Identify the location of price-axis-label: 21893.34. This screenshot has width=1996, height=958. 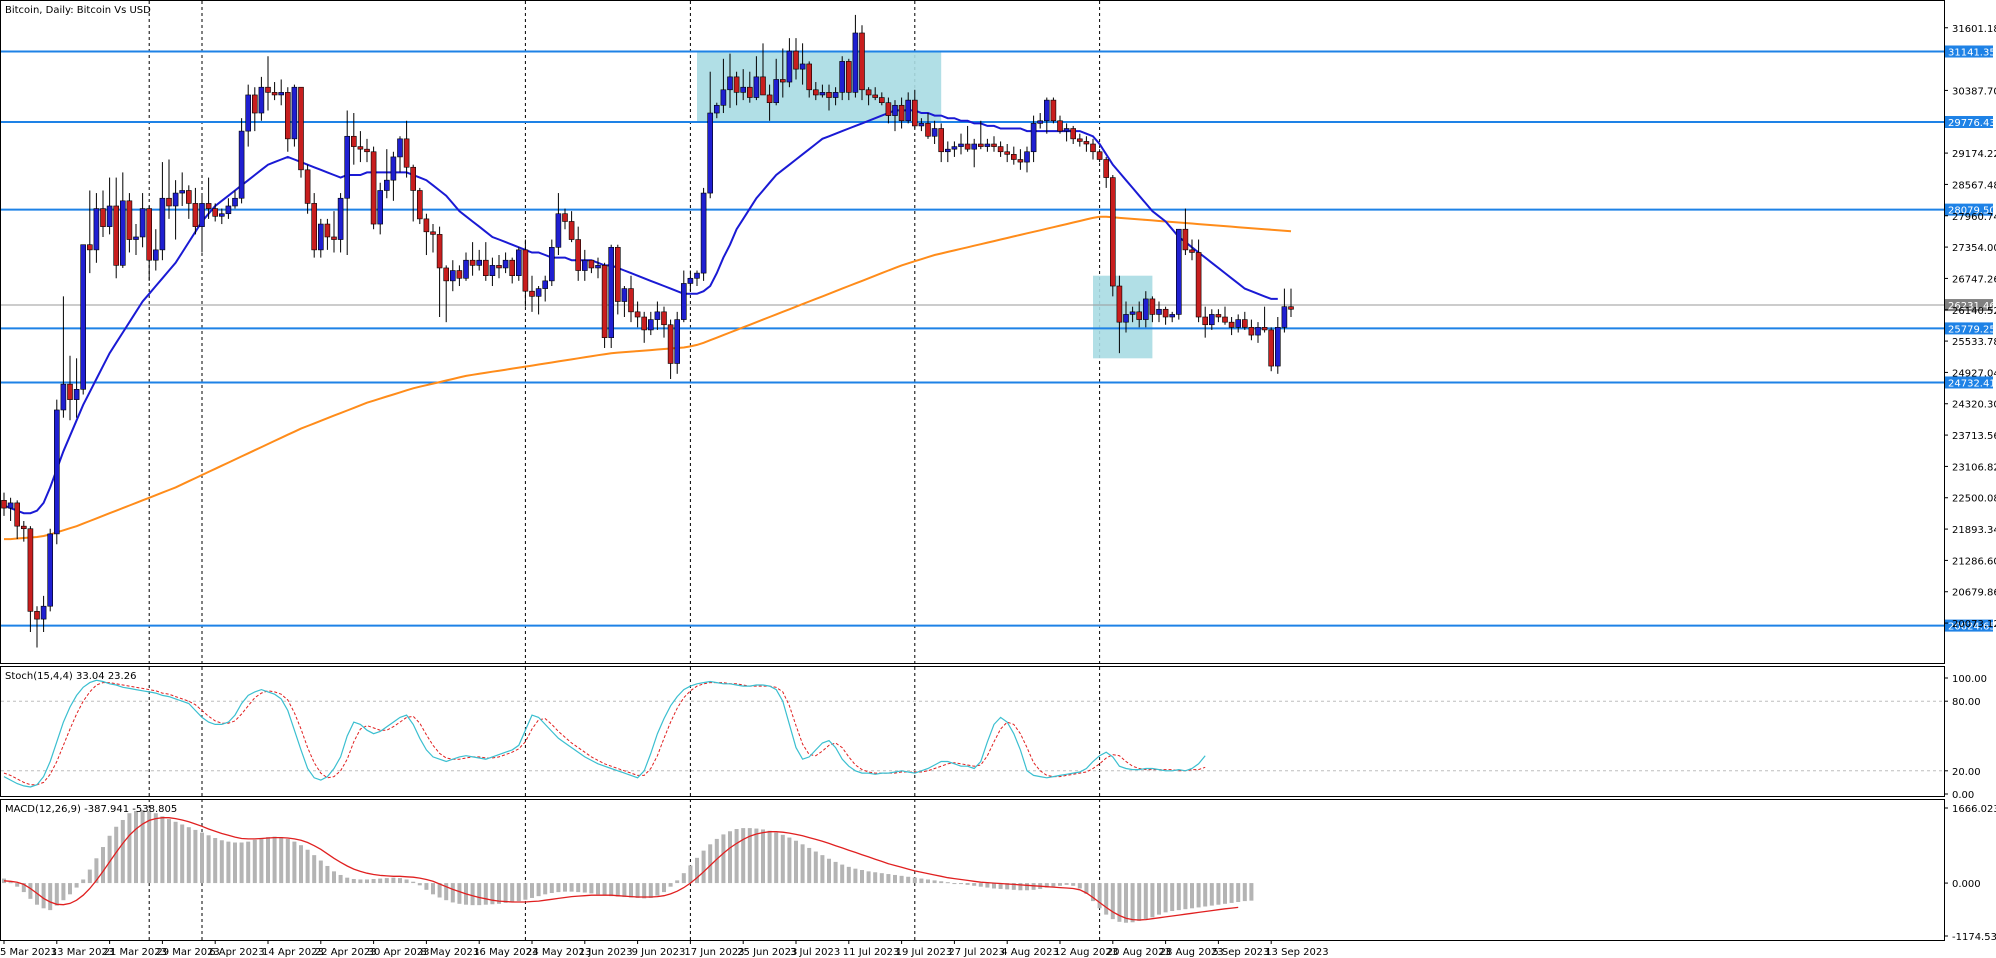
(1974, 530).